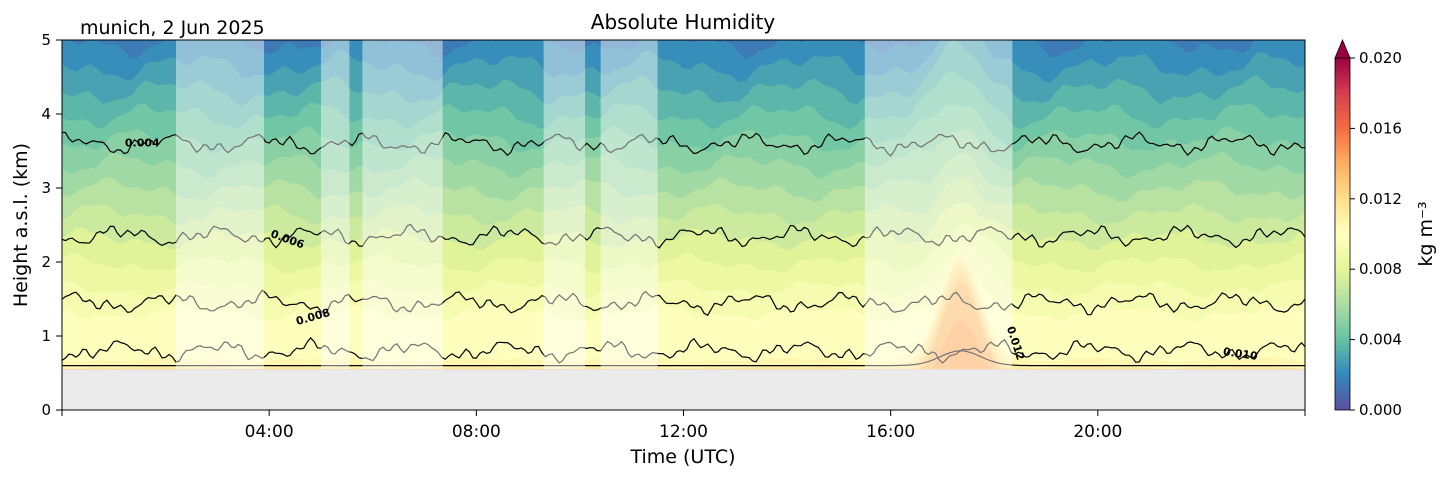 This screenshot has width=1454, height=482. What do you see at coordinates (269, 432) in the screenshot?
I see `x-tick-label: 04:00` at bounding box center [269, 432].